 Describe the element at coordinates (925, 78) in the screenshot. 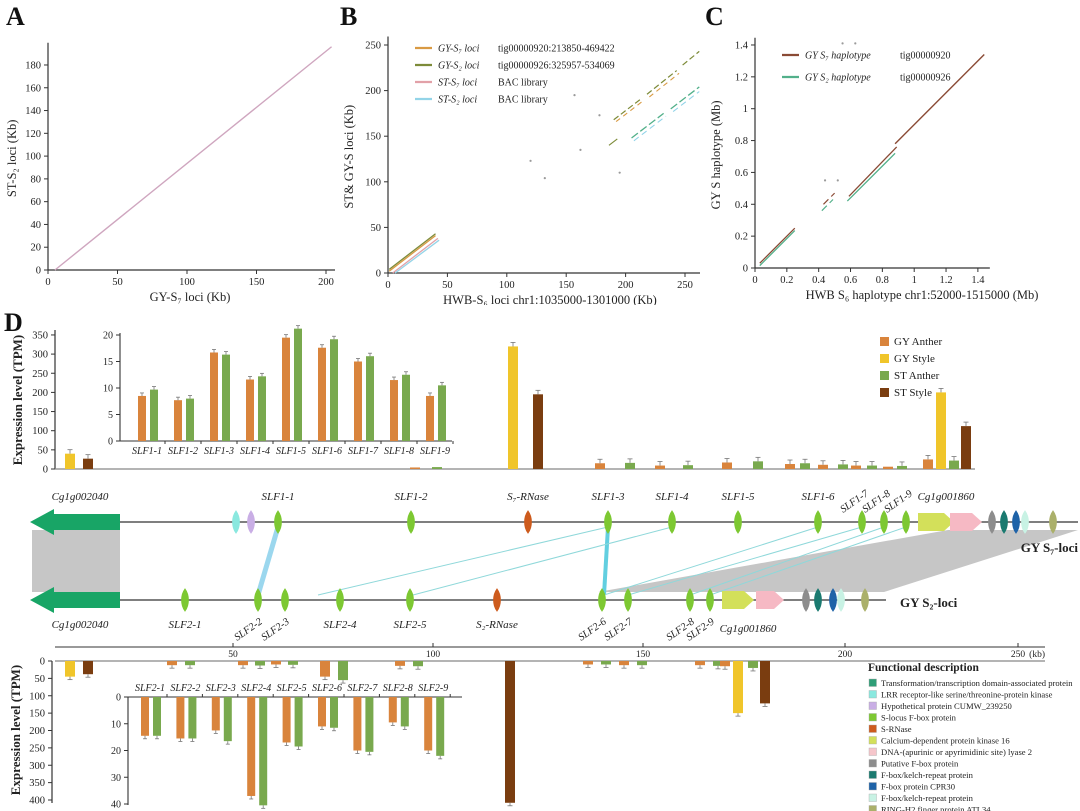

I see `legend-detail: tig00000926` at that location.